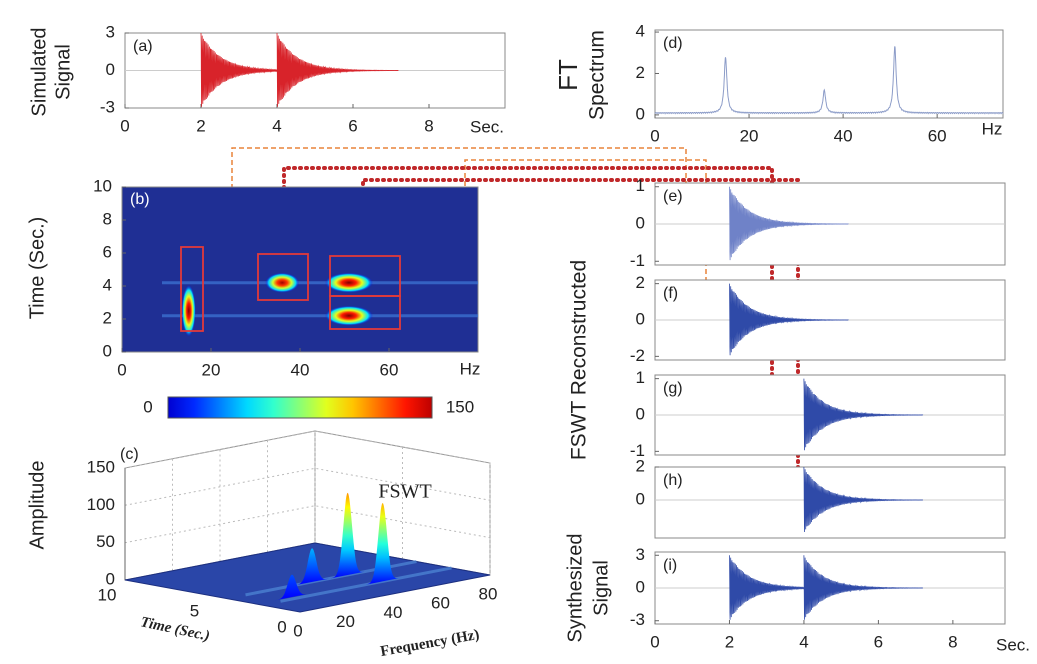 The height and width of the screenshot is (664, 1037). I want to click on z-tick-label: 50, so click(105, 541).